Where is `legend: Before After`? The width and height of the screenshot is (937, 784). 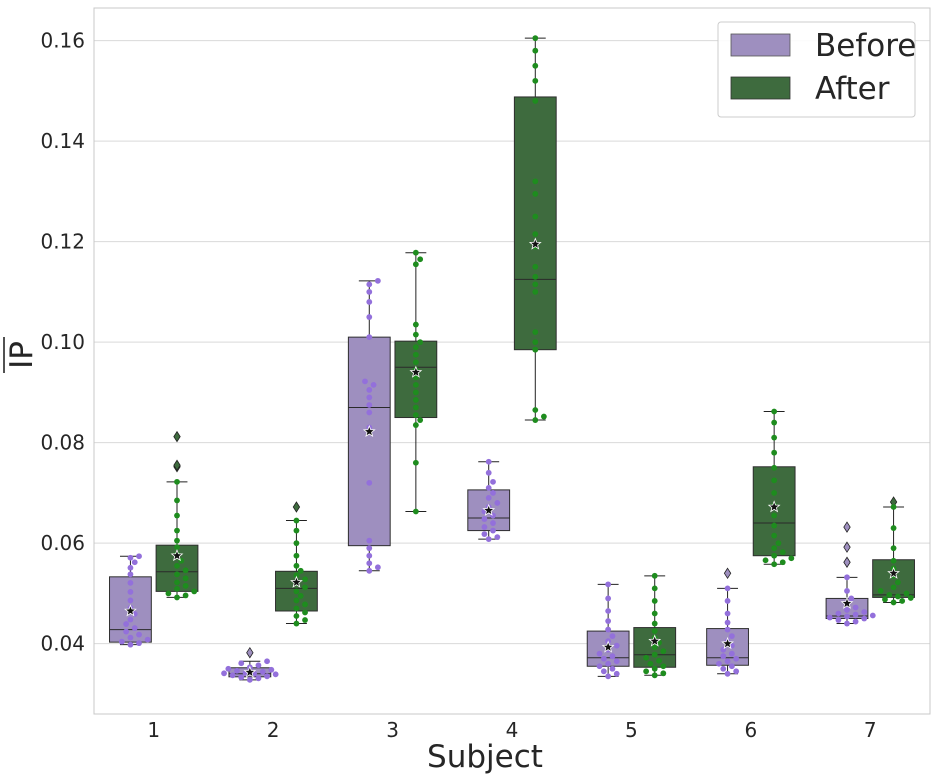
legend: Before After is located at coordinates (816, 69).